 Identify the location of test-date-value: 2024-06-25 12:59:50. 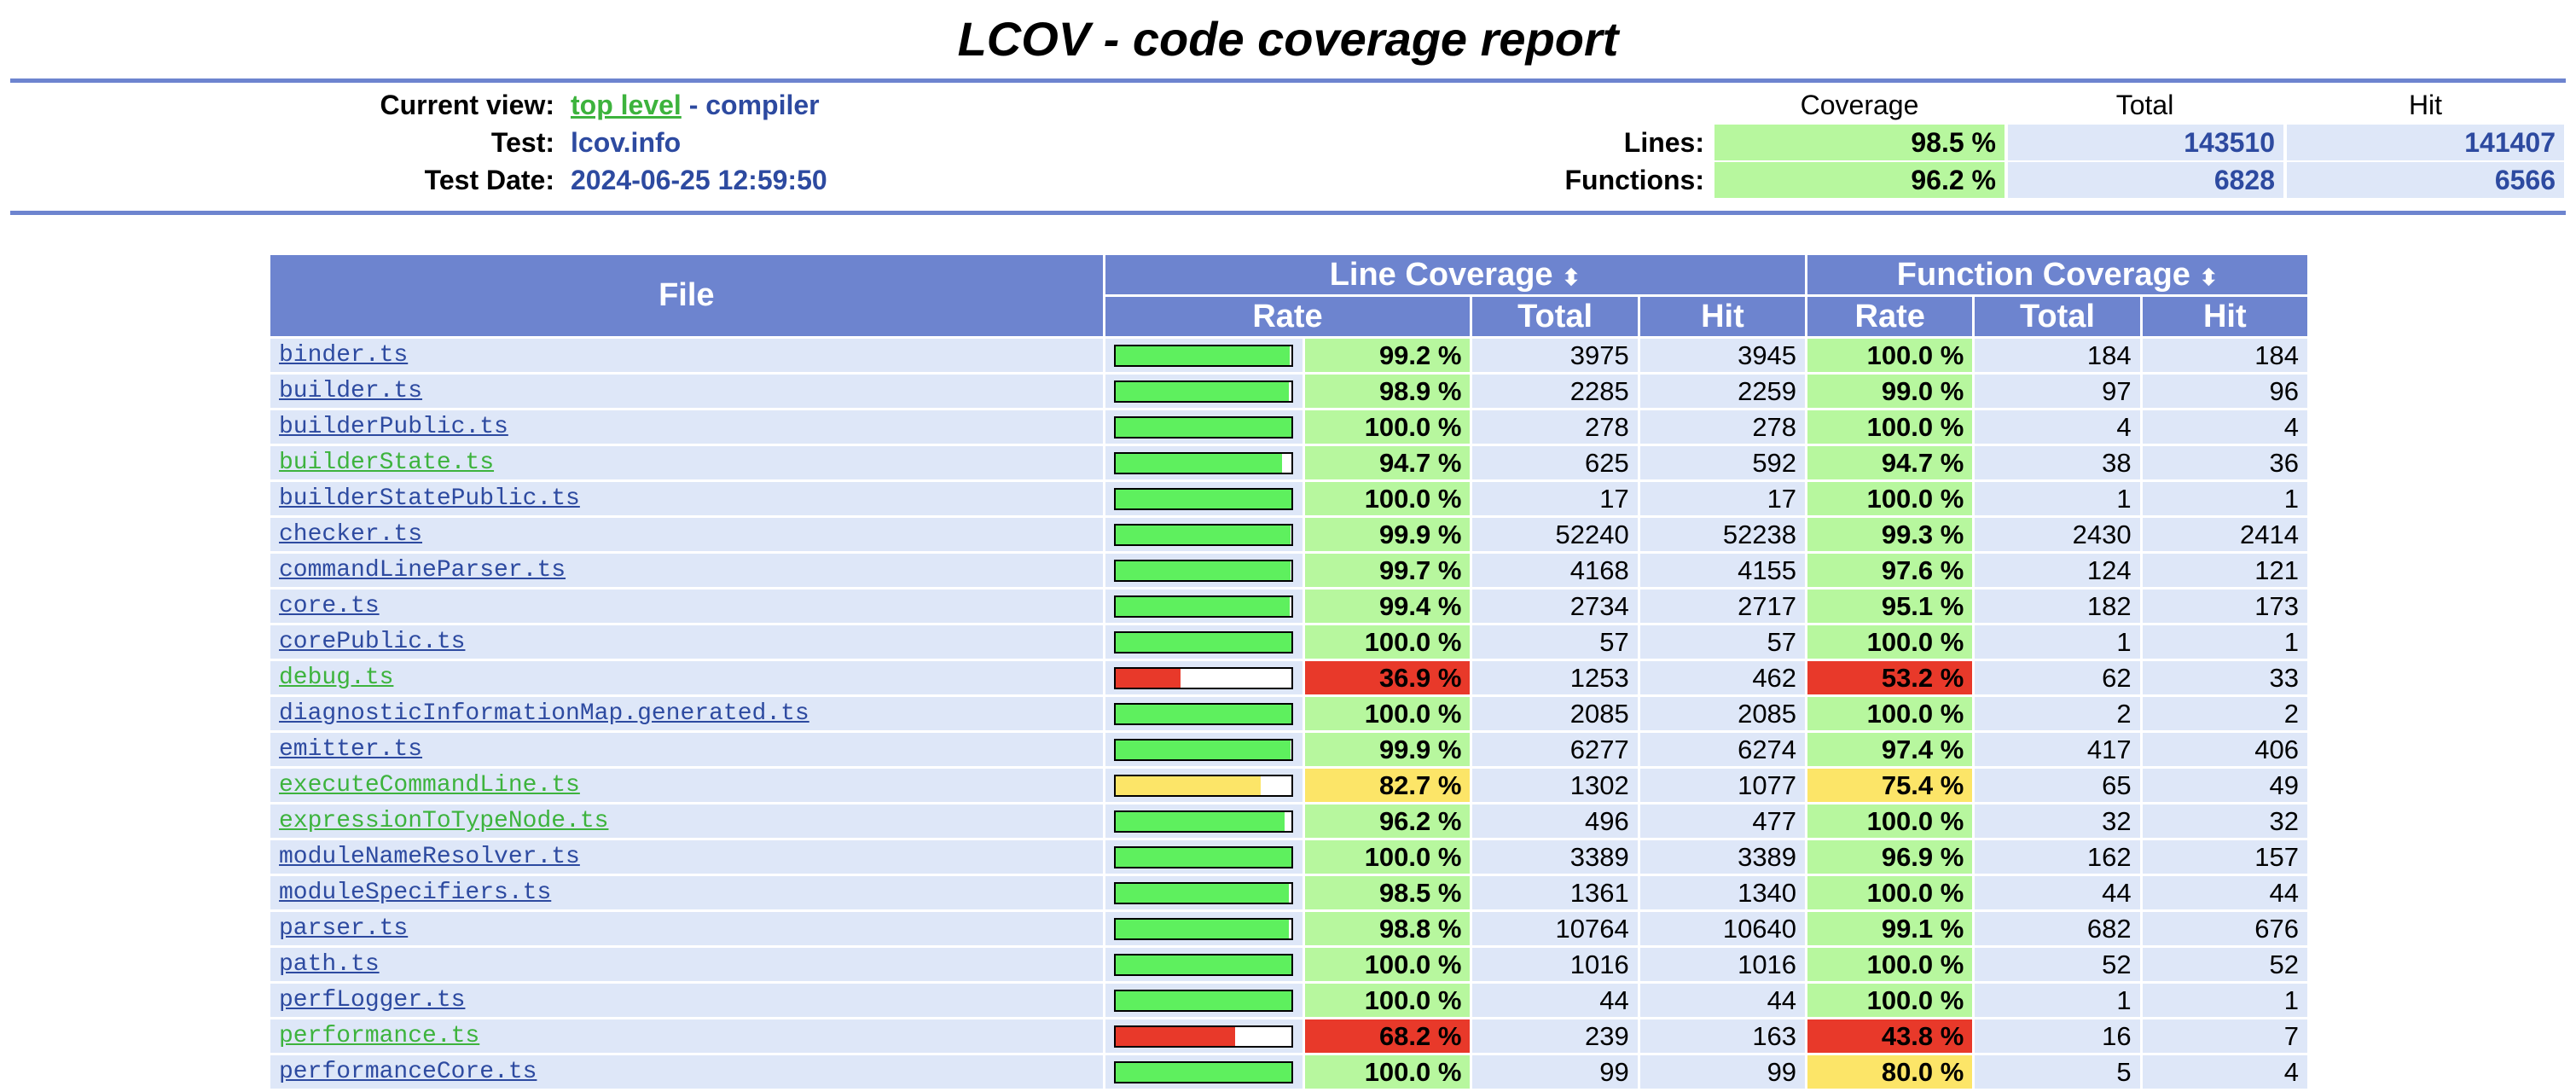
(699, 180).